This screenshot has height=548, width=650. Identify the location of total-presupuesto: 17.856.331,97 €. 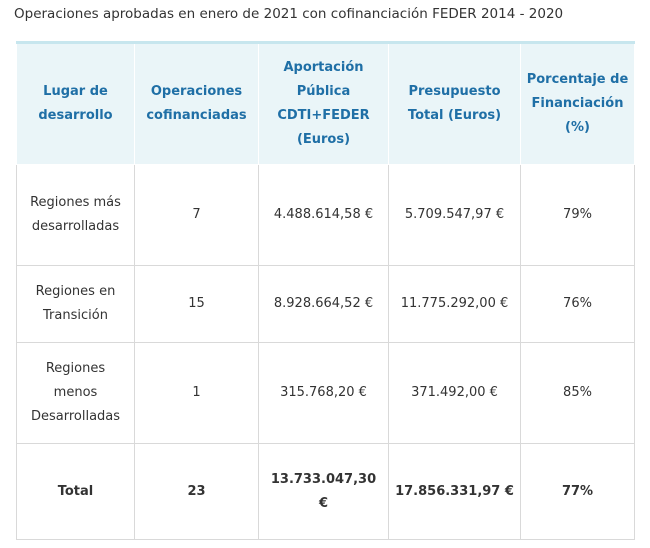
(454, 491).